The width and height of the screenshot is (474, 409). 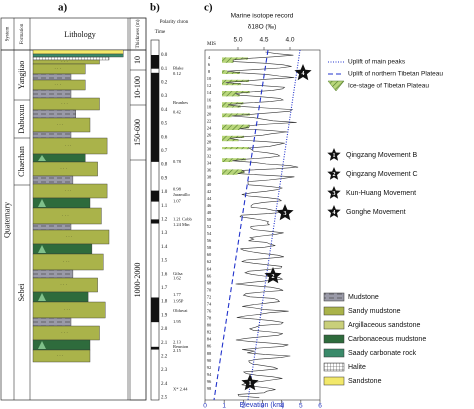 What do you see at coordinates (209, 212) in the screenshot?
I see `mis-label: 48` at bounding box center [209, 212].